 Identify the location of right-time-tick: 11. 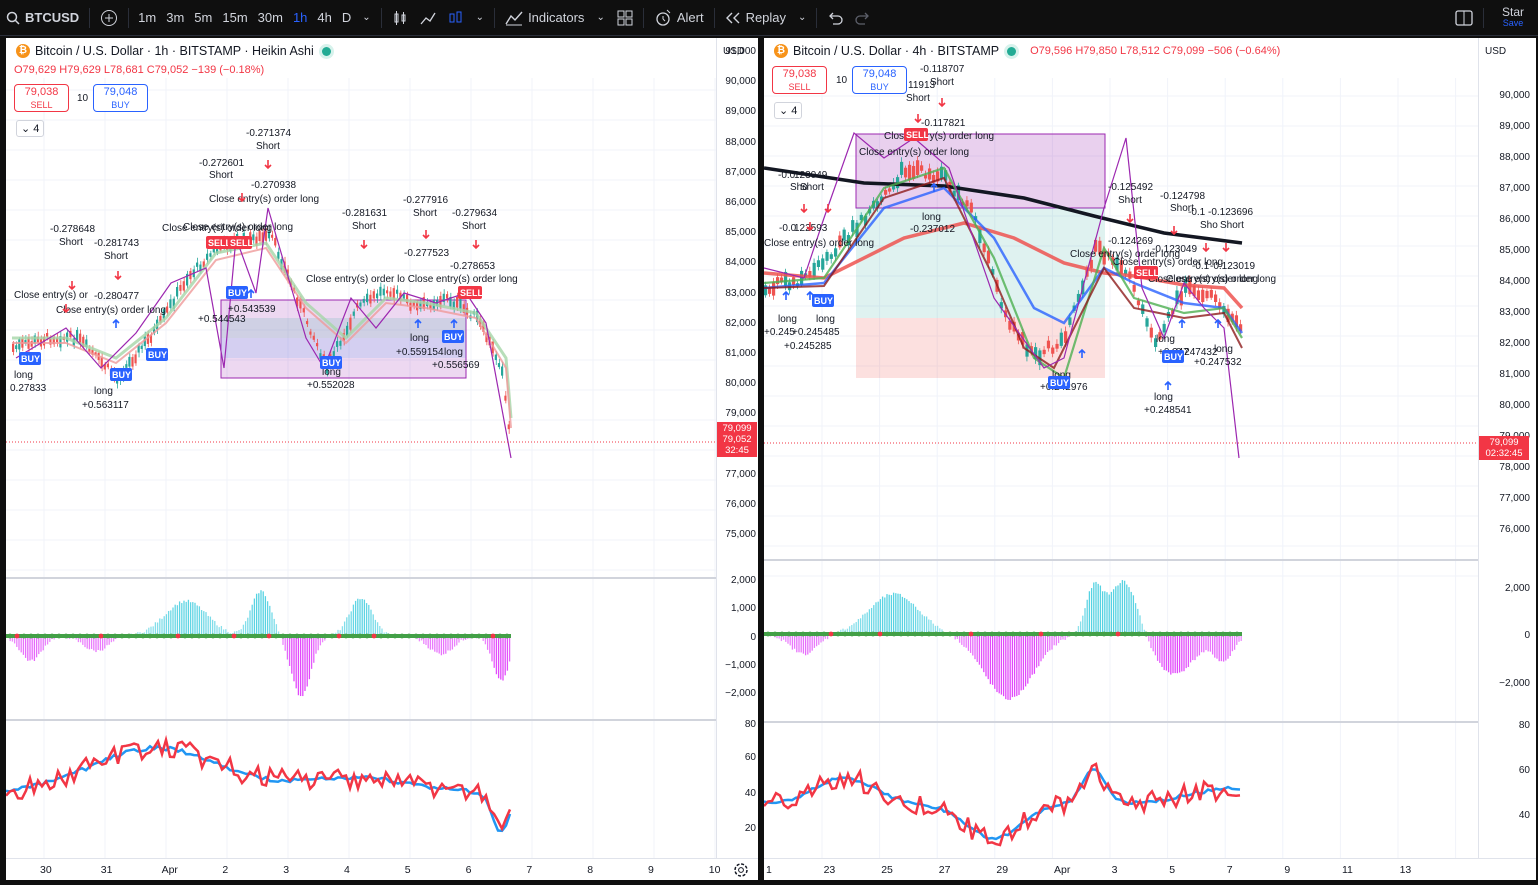
(1347, 870).